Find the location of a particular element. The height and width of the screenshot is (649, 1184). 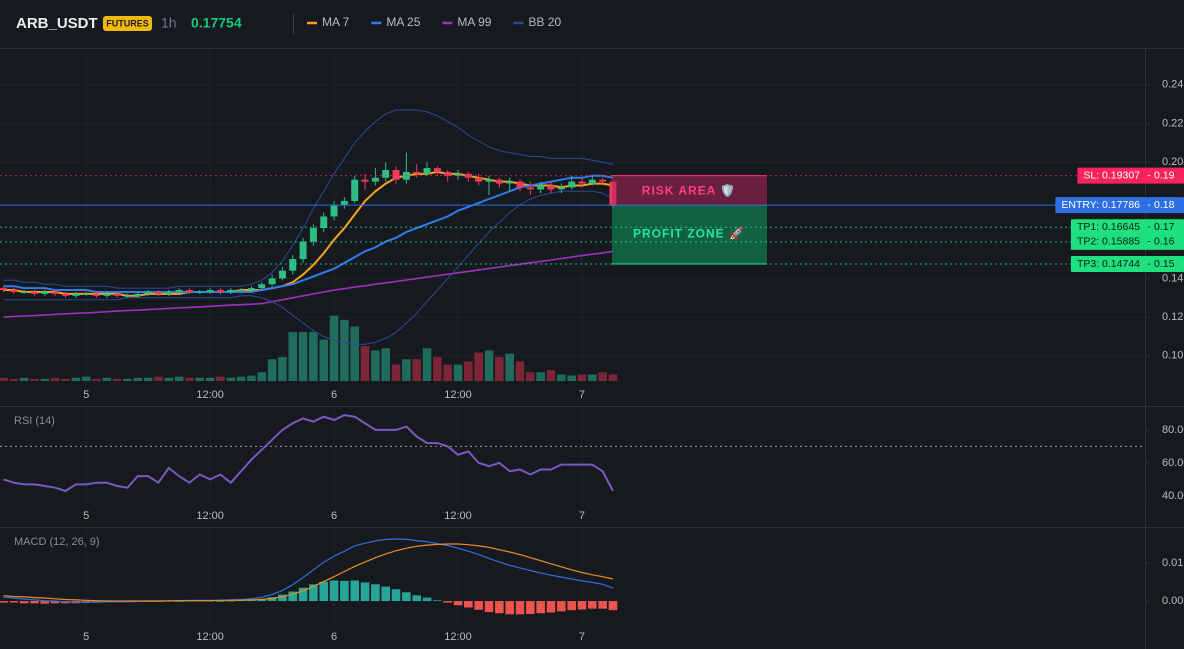

level-label: SL: 0.19307 is located at coordinates (1111, 175).